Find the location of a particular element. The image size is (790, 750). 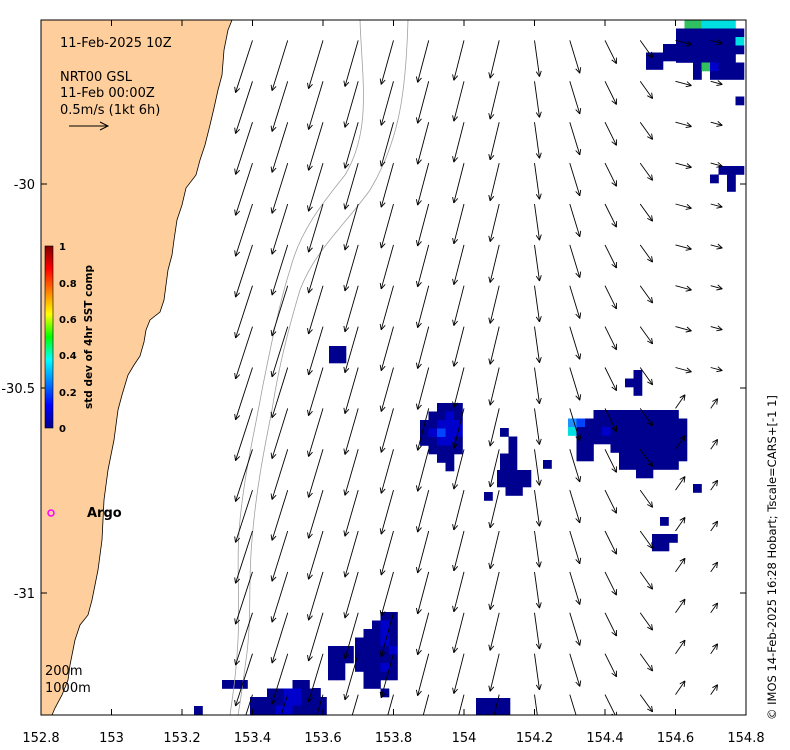

lon-tick-label: 153 is located at coordinates (111, 738).